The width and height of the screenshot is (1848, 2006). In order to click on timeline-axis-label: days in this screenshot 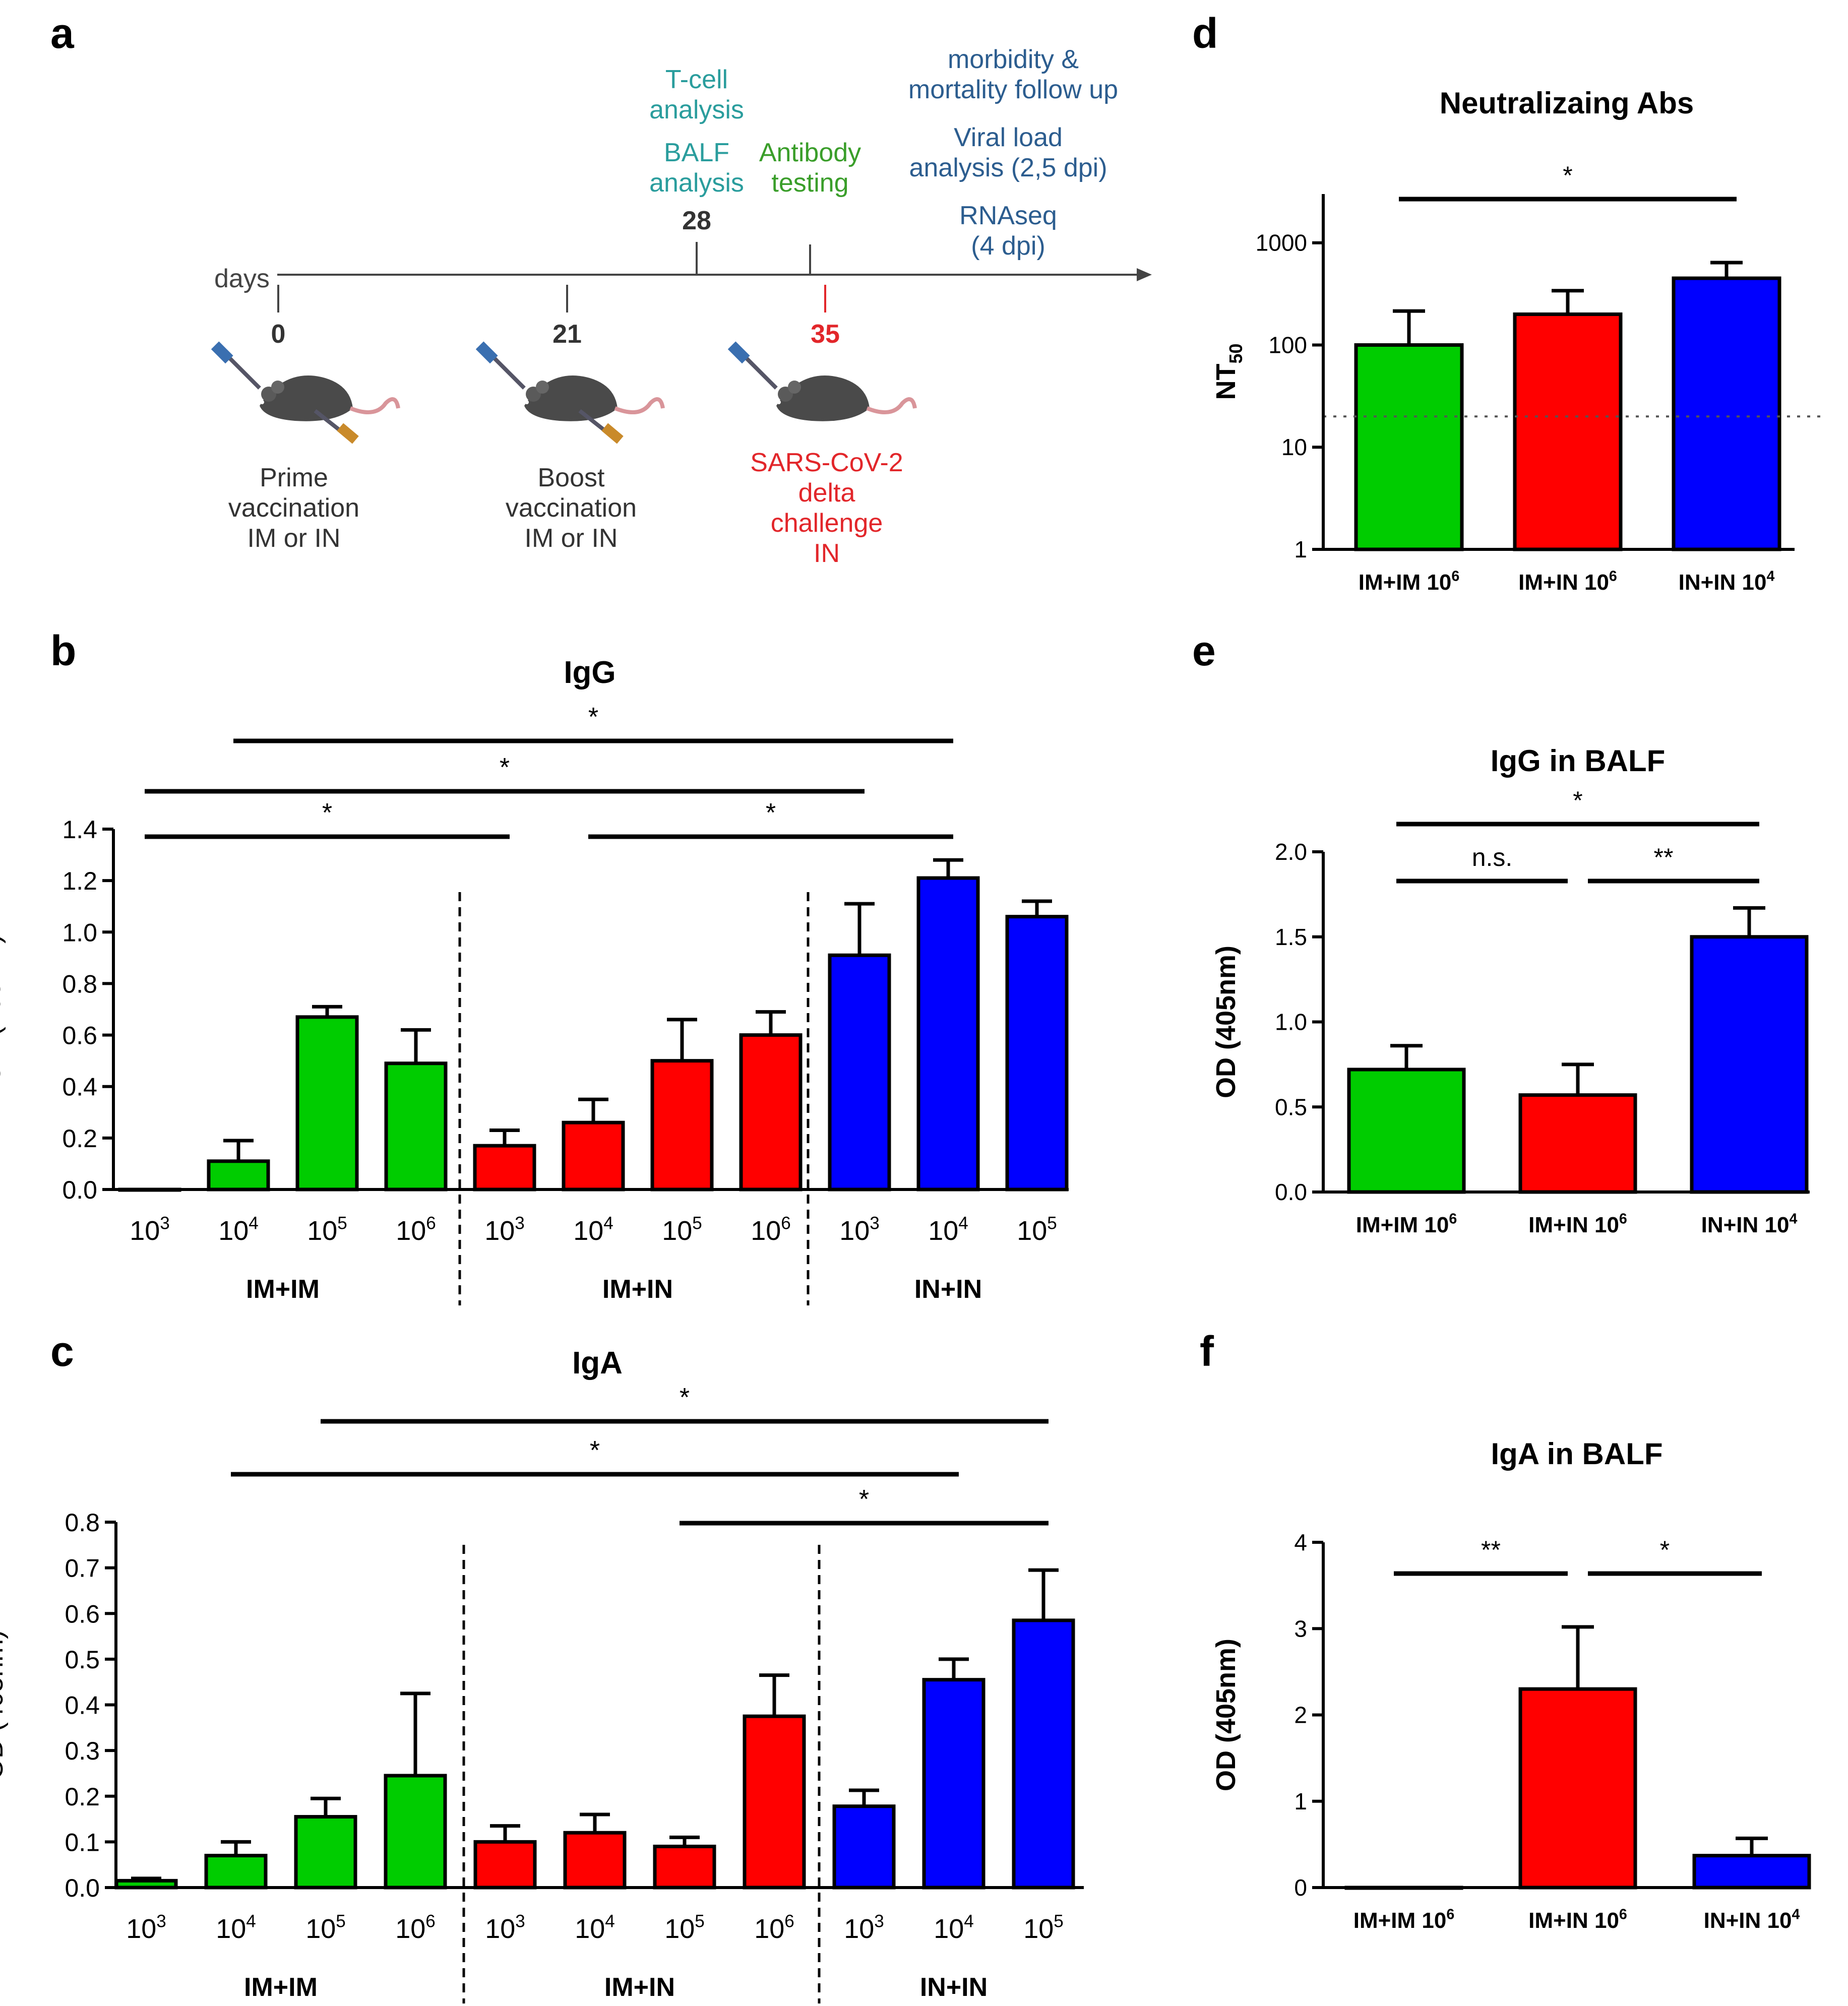, I will do `click(242, 278)`.